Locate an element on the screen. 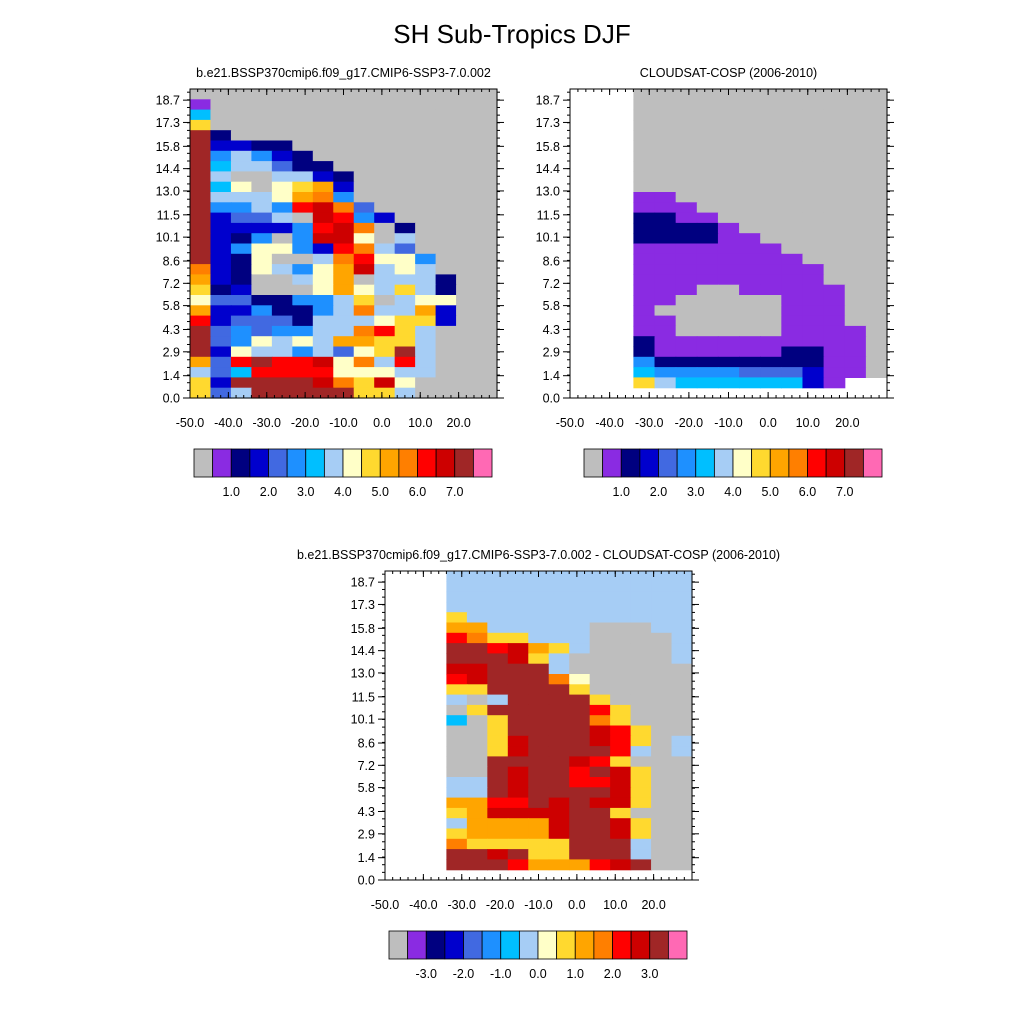 This screenshot has height=1024, width=1024. y-tick-label: 18.7 is located at coordinates (548, 101).